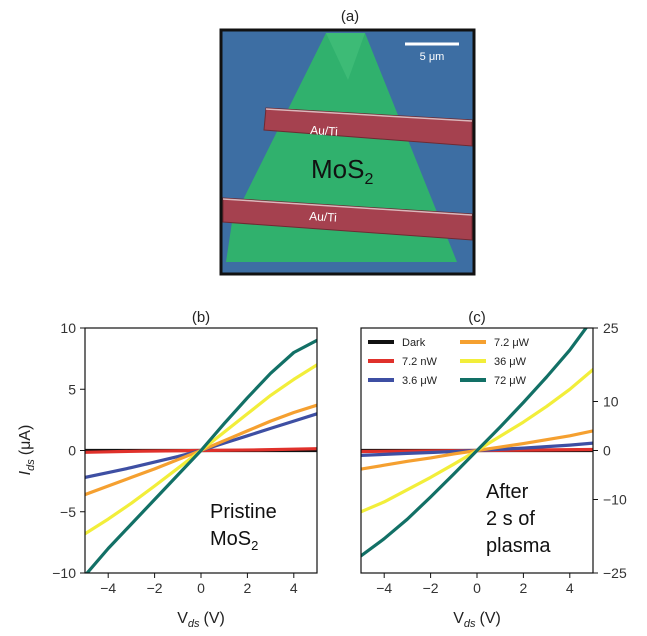 The width and height of the screenshot is (647, 636). I want to click on plot-c-xtick-label: 4, so click(570, 588).